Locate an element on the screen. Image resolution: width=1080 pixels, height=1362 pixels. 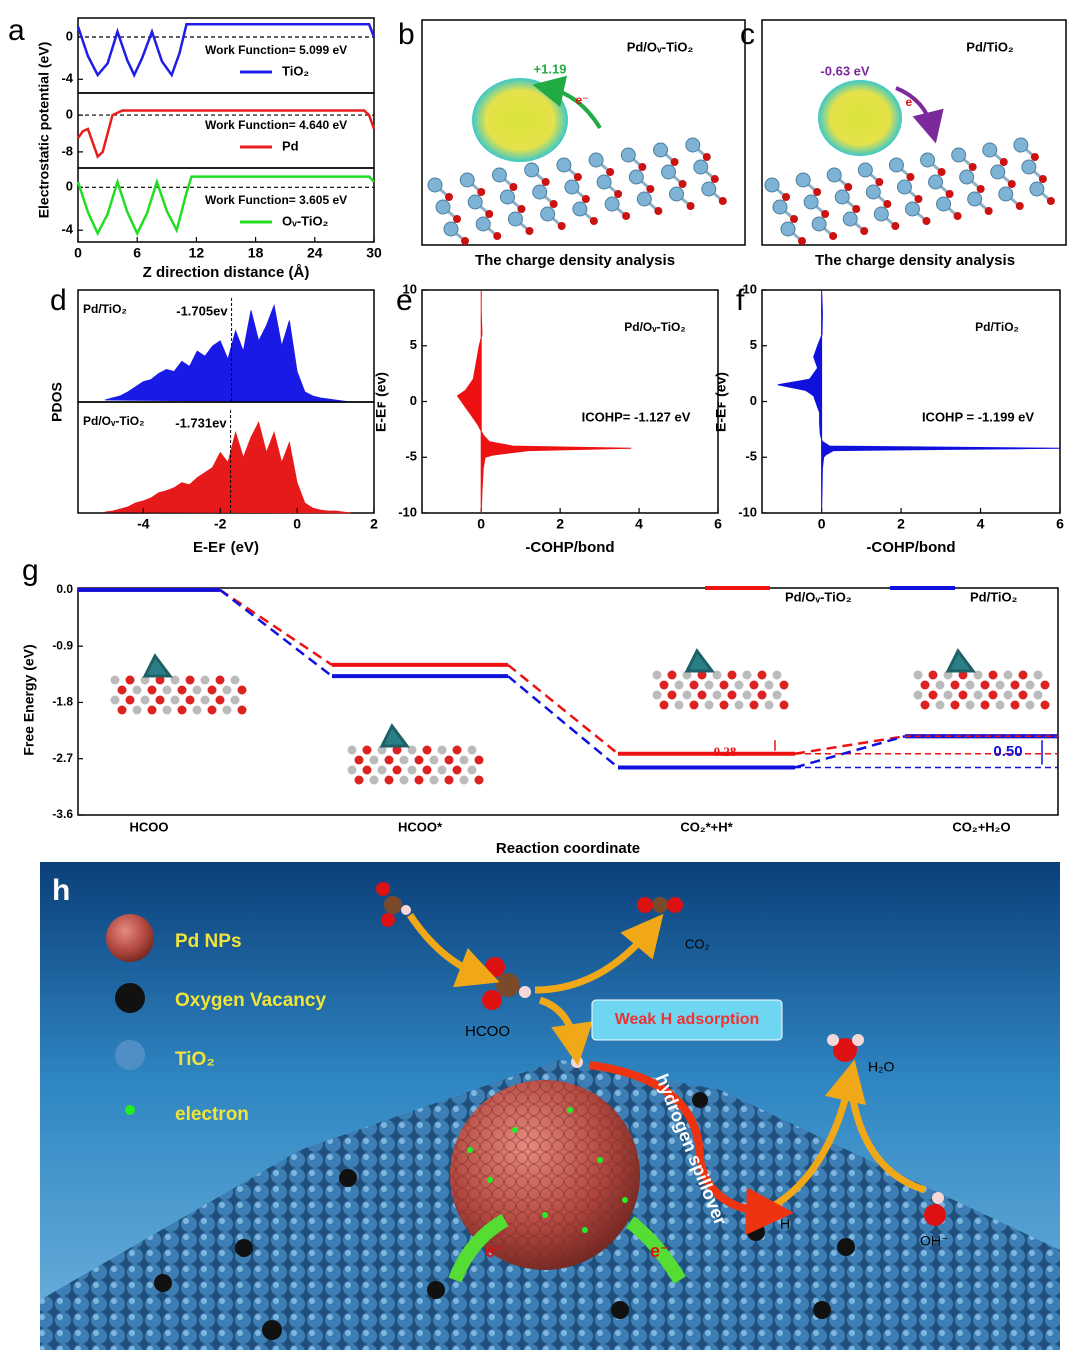
y-tick-label: 10 is located at coordinates (410, 288).